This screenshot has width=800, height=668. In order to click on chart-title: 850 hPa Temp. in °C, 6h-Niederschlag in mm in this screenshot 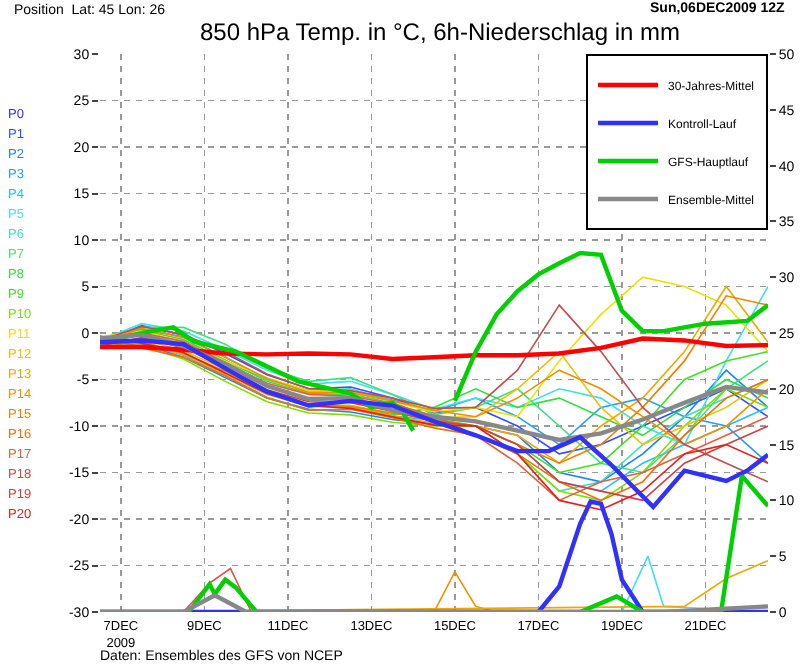, I will do `click(440, 32)`.